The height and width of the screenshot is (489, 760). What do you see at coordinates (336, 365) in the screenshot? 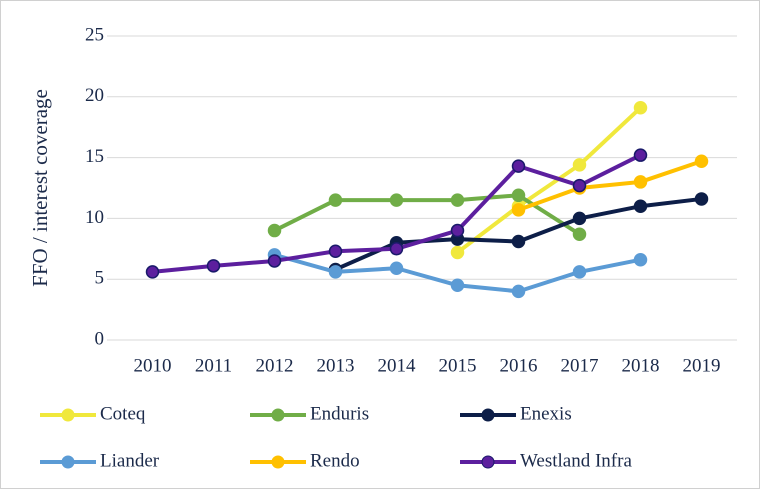
I see `x-tick-label: 2013` at bounding box center [336, 365].